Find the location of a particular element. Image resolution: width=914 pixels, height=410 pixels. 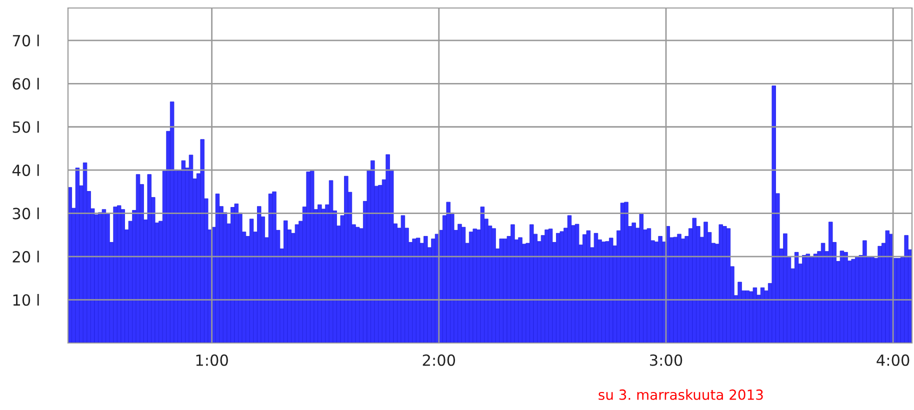

x-tick-label: 2:00 is located at coordinates (439, 360).